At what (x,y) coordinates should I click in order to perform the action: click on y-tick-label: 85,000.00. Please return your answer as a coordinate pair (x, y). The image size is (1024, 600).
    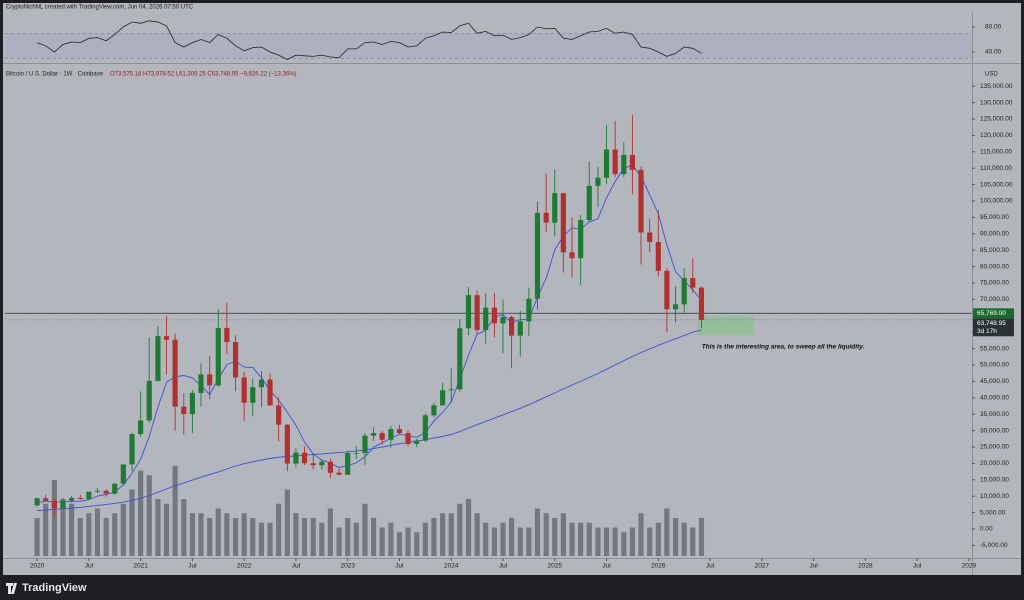
    Looking at the image, I should click on (994, 250).